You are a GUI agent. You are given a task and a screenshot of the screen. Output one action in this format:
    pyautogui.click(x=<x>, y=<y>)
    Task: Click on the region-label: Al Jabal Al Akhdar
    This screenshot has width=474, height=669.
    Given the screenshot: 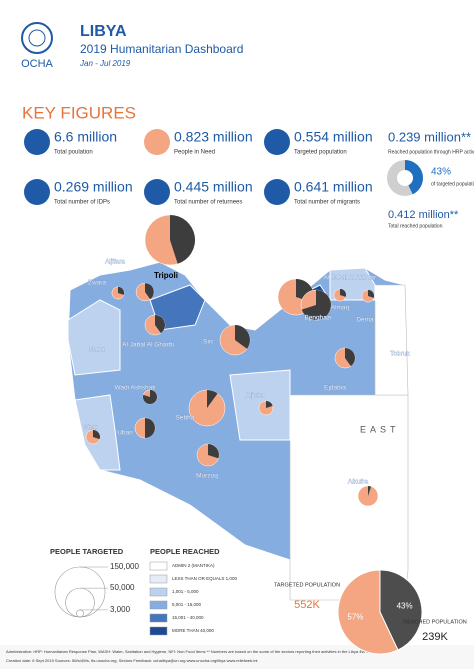 What is the action you would take?
    pyautogui.click(x=350, y=278)
    